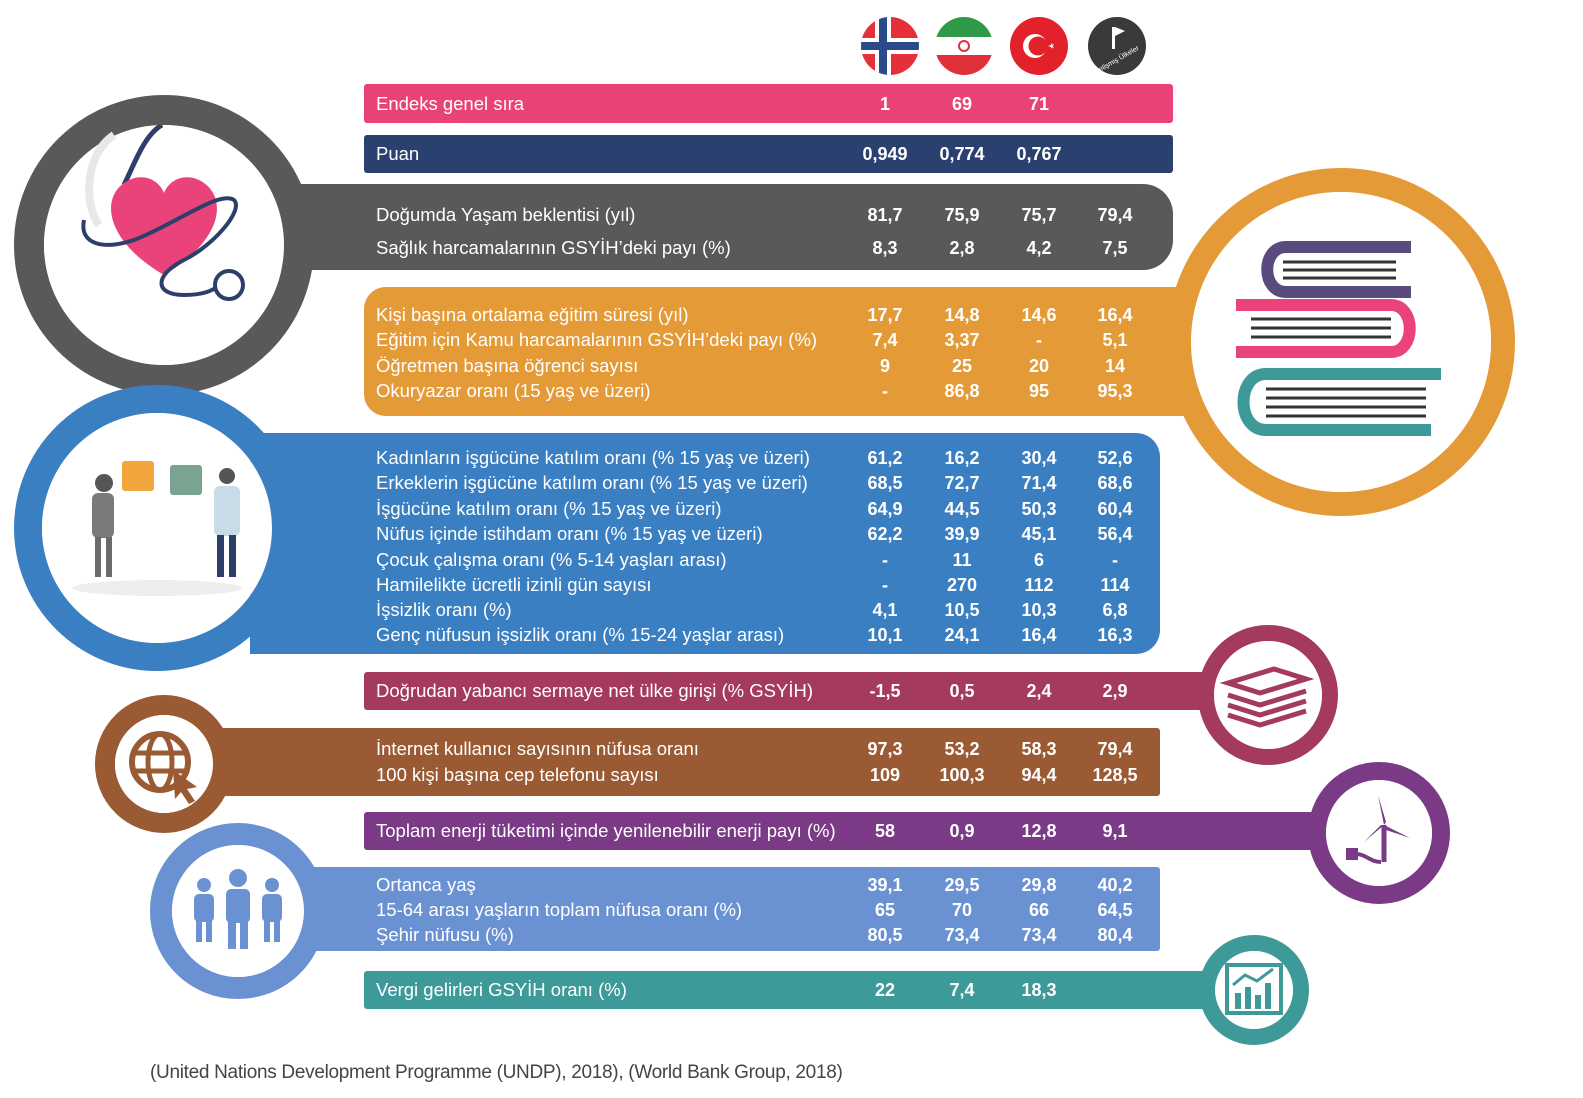 The height and width of the screenshot is (1098, 1583). What do you see at coordinates (885, 215) in the screenshot?
I see `norway-value: 81,7` at bounding box center [885, 215].